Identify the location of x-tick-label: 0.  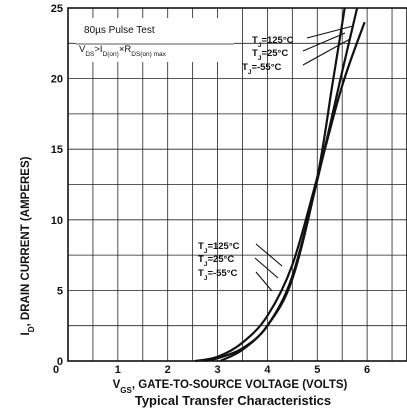
(56, 370).